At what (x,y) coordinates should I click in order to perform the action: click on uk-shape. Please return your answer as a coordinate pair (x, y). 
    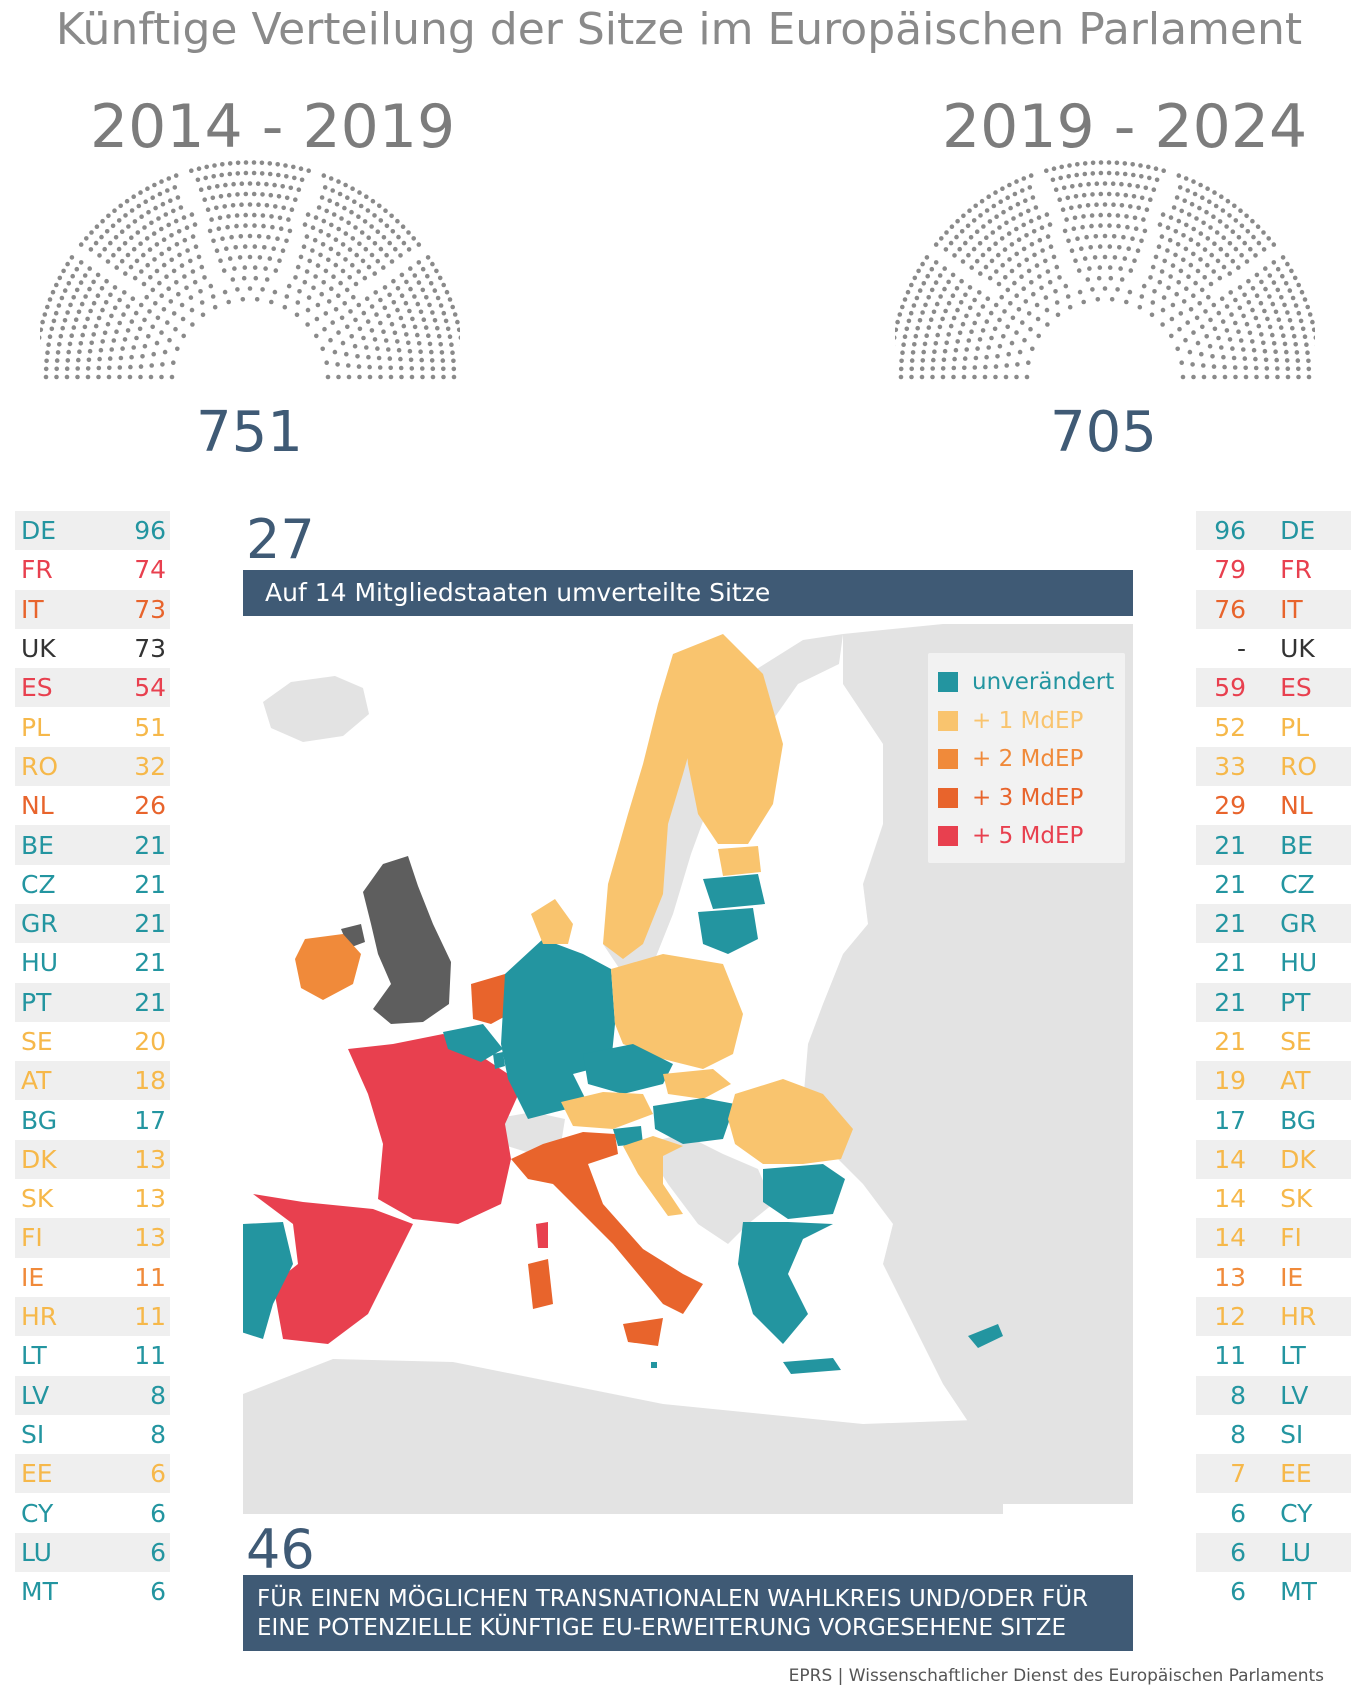
    Looking at the image, I should click on (407, 940).